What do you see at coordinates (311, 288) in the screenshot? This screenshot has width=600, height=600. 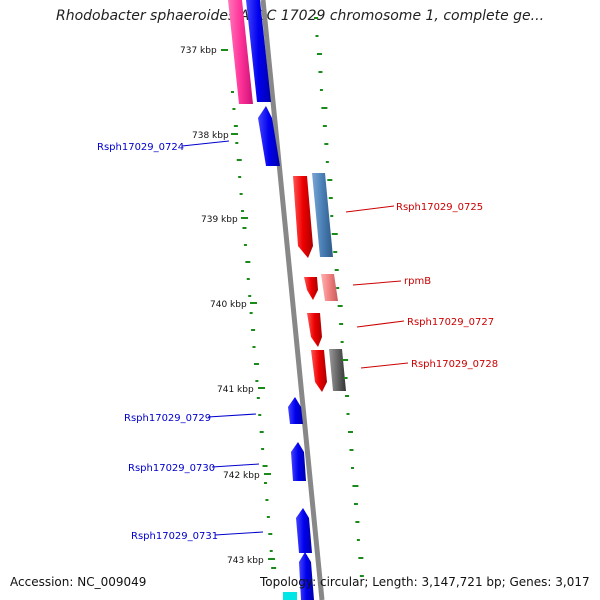 I see `gene-rpmb-arrow` at bounding box center [311, 288].